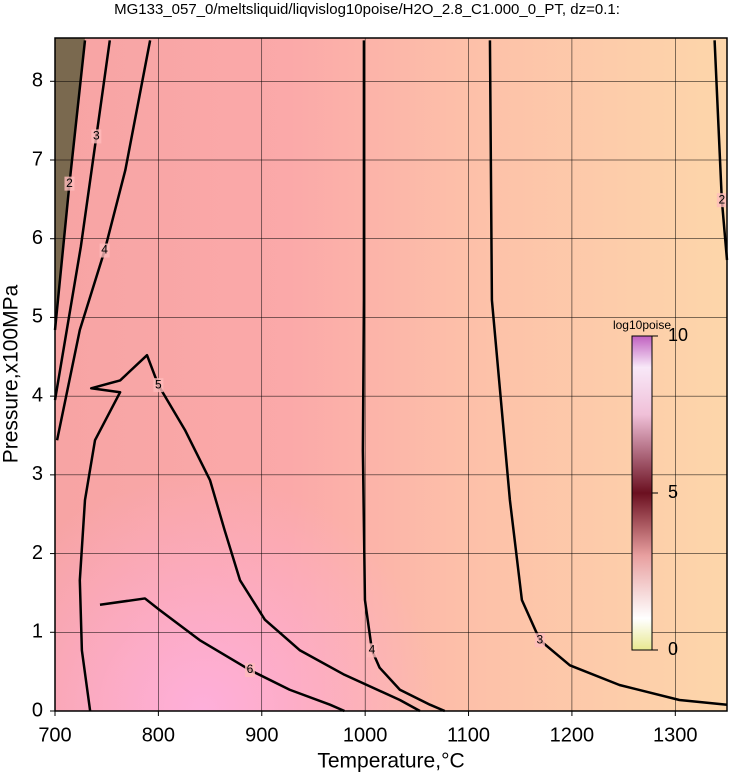 Image resolution: width=734 pixels, height=781 pixels. Describe the element at coordinates (37, 317) in the screenshot. I see `y-tick-label: 5` at that location.